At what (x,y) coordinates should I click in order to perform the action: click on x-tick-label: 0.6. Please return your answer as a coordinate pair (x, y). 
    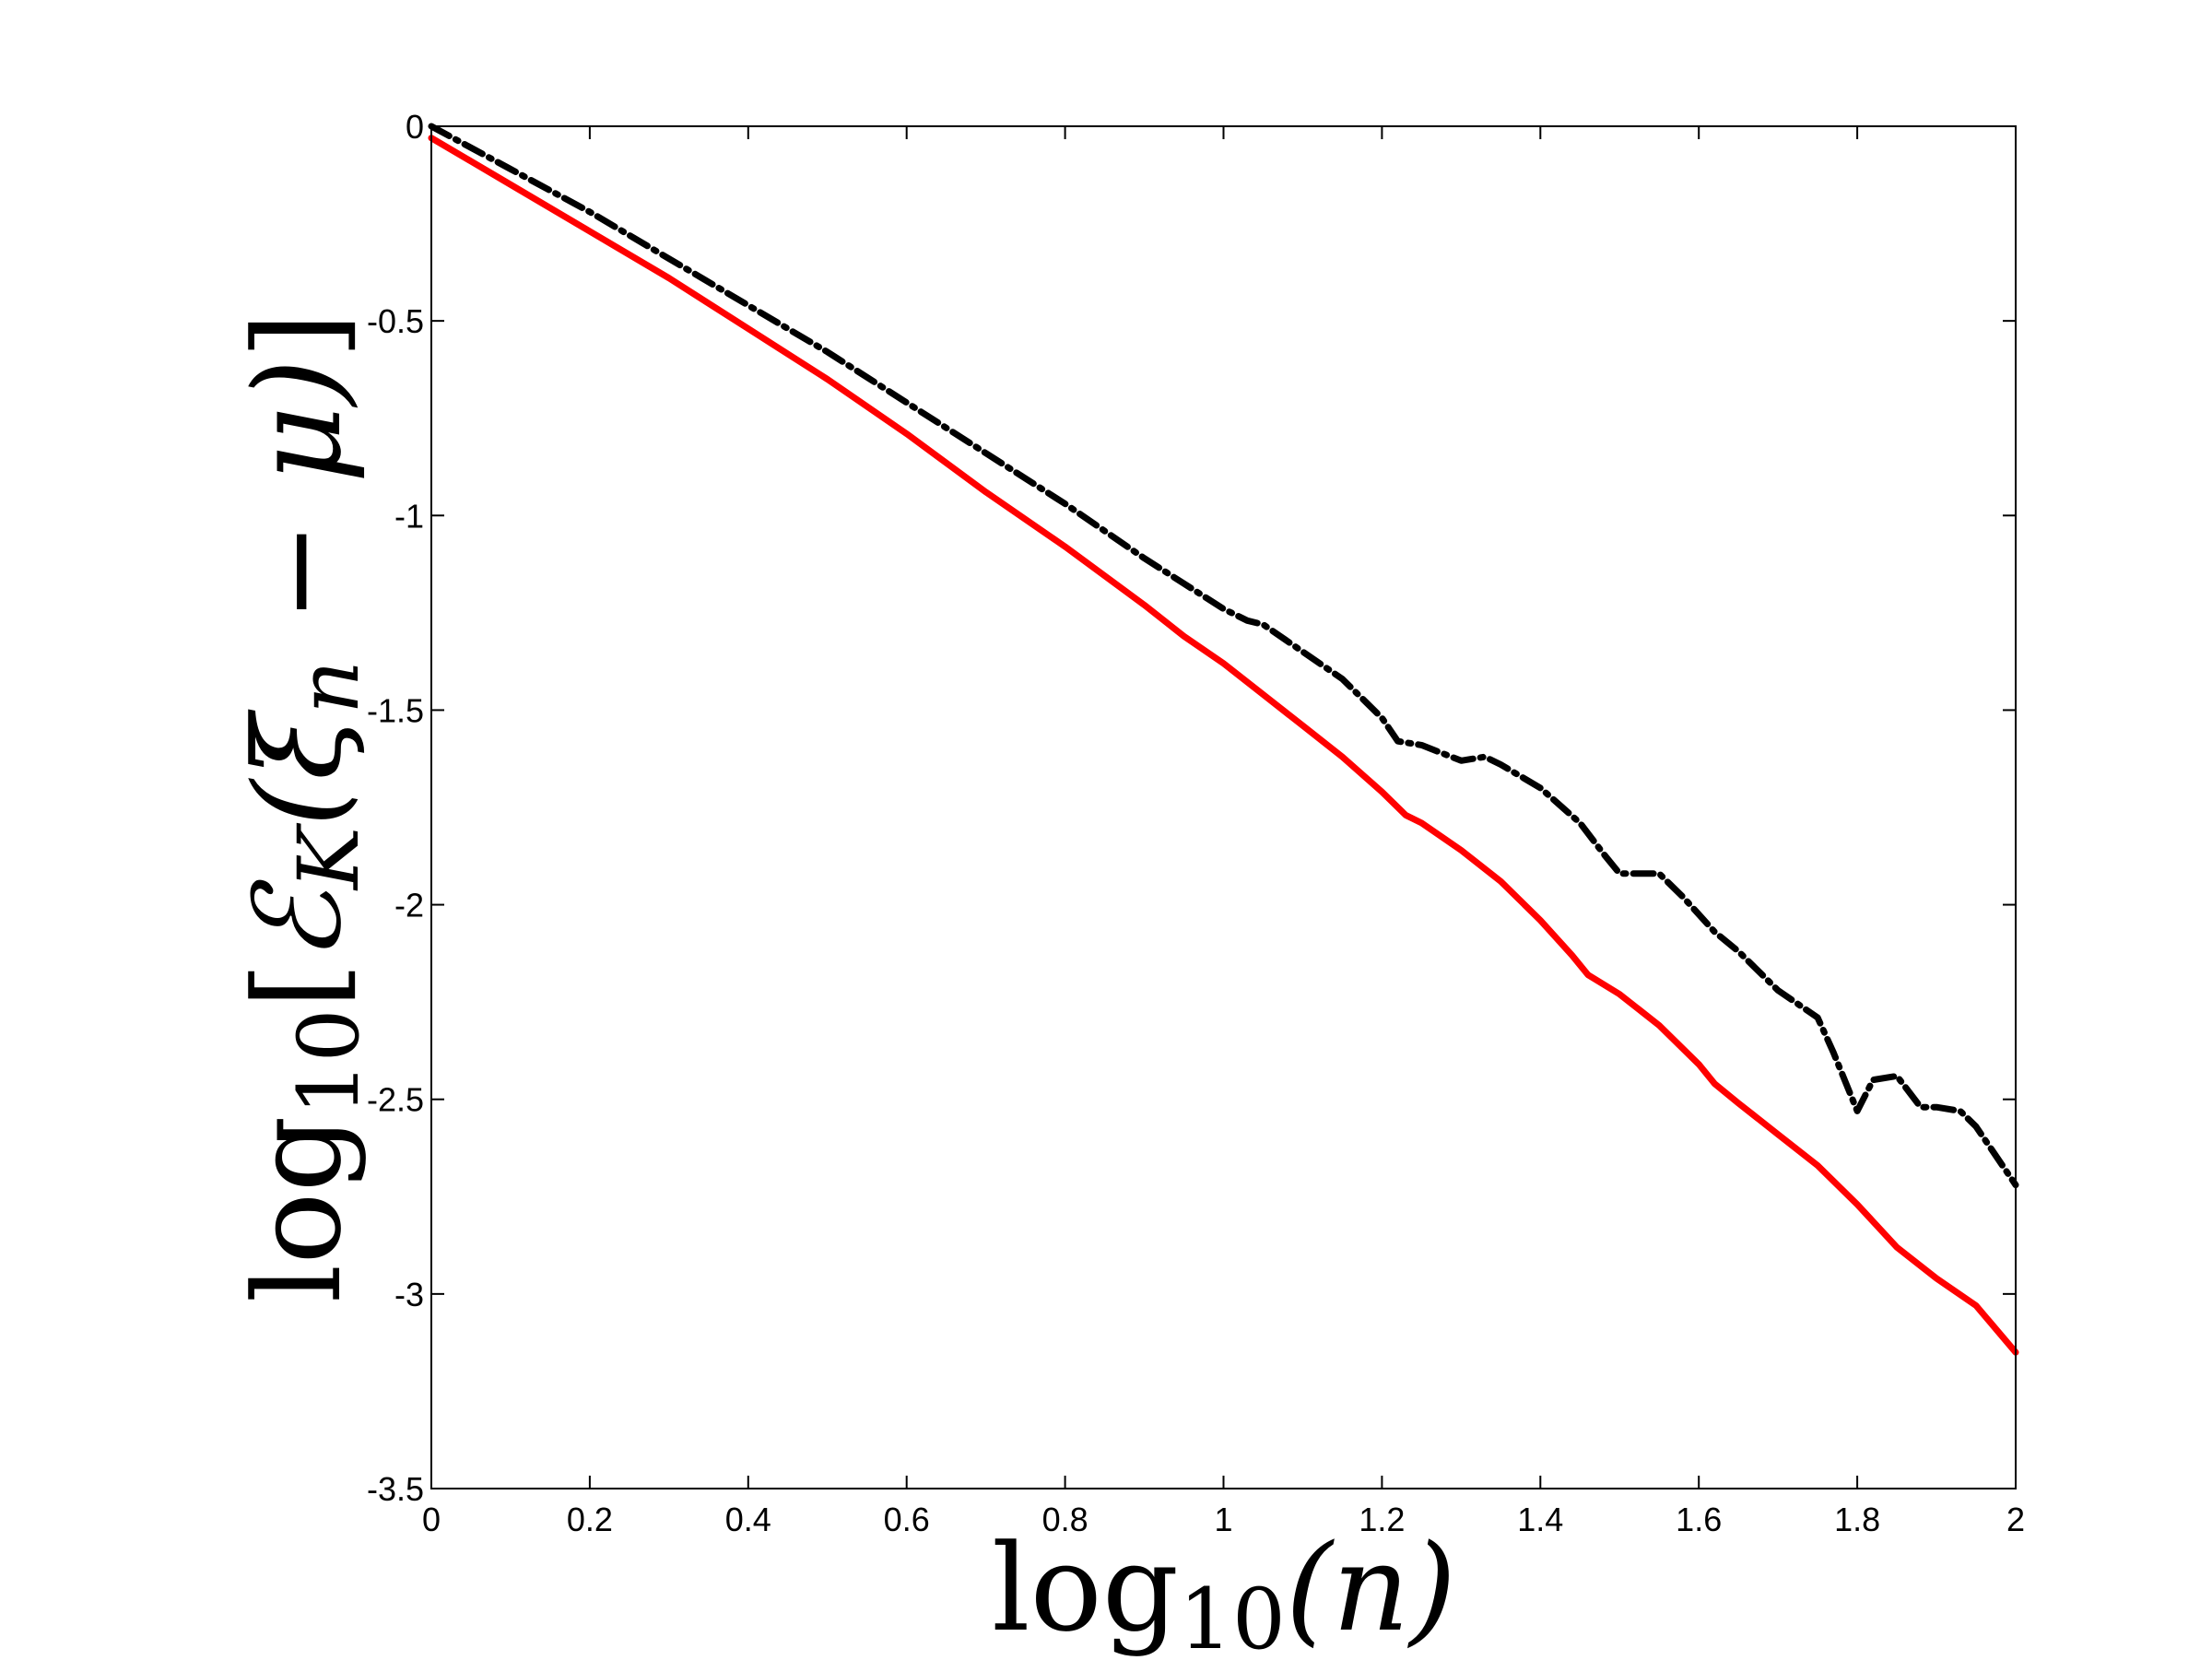
    Looking at the image, I should click on (907, 1519).